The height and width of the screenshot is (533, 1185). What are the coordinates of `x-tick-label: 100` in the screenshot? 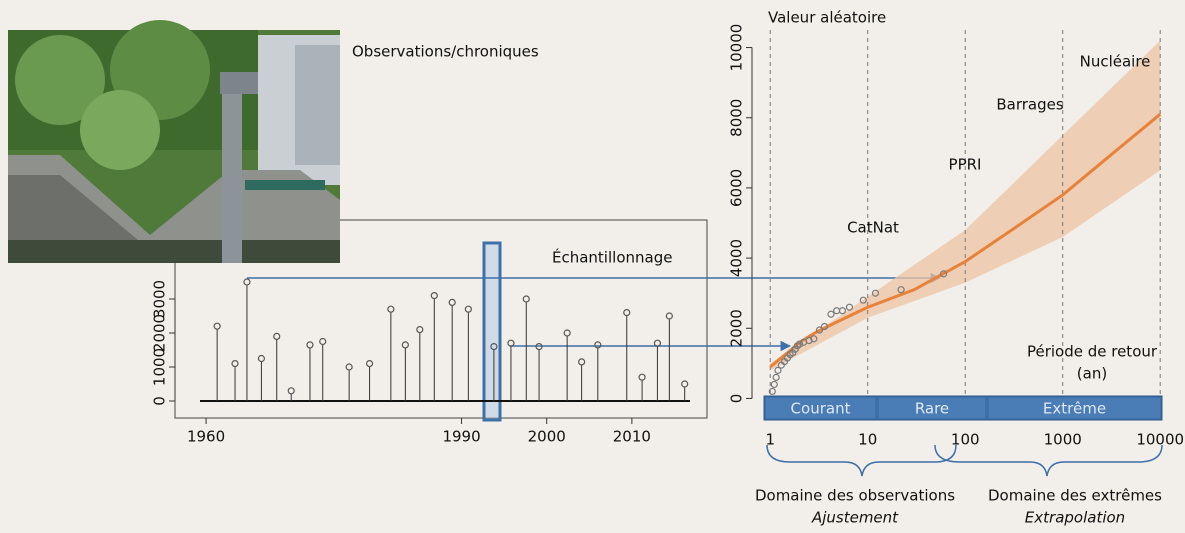 It's located at (965, 440).